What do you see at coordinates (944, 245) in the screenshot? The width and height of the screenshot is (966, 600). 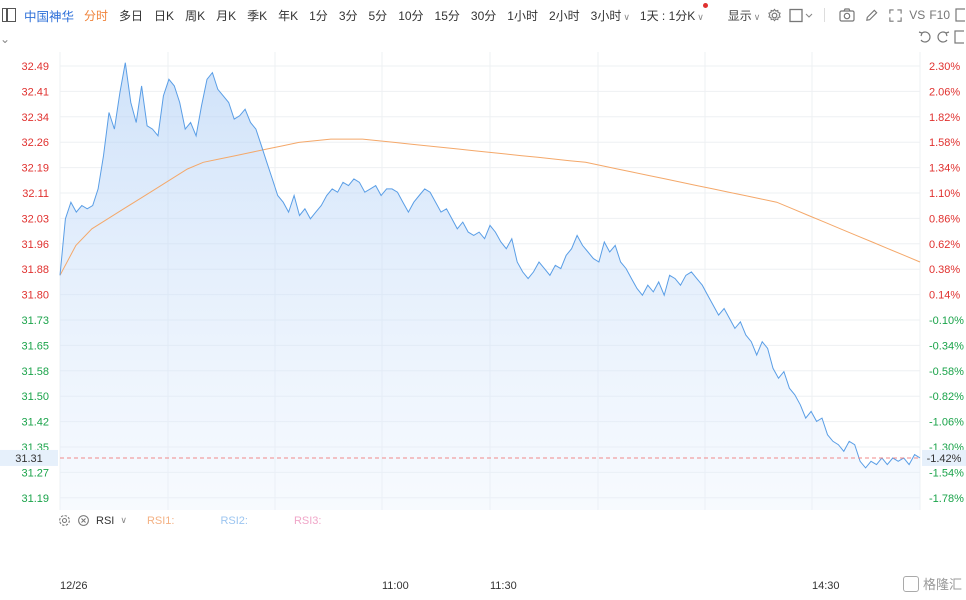 I see `percent-tick-label: 0.62%` at bounding box center [944, 245].